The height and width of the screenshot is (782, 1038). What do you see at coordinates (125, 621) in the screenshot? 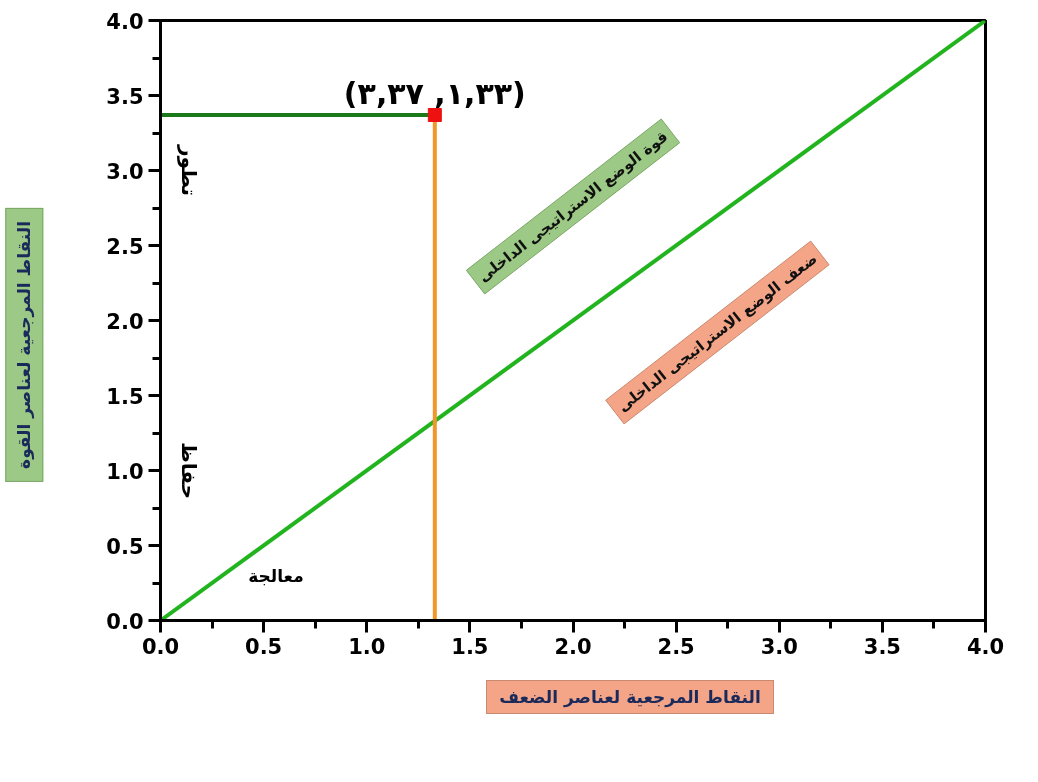
I see `y-tick-label: 0.0` at bounding box center [125, 621].